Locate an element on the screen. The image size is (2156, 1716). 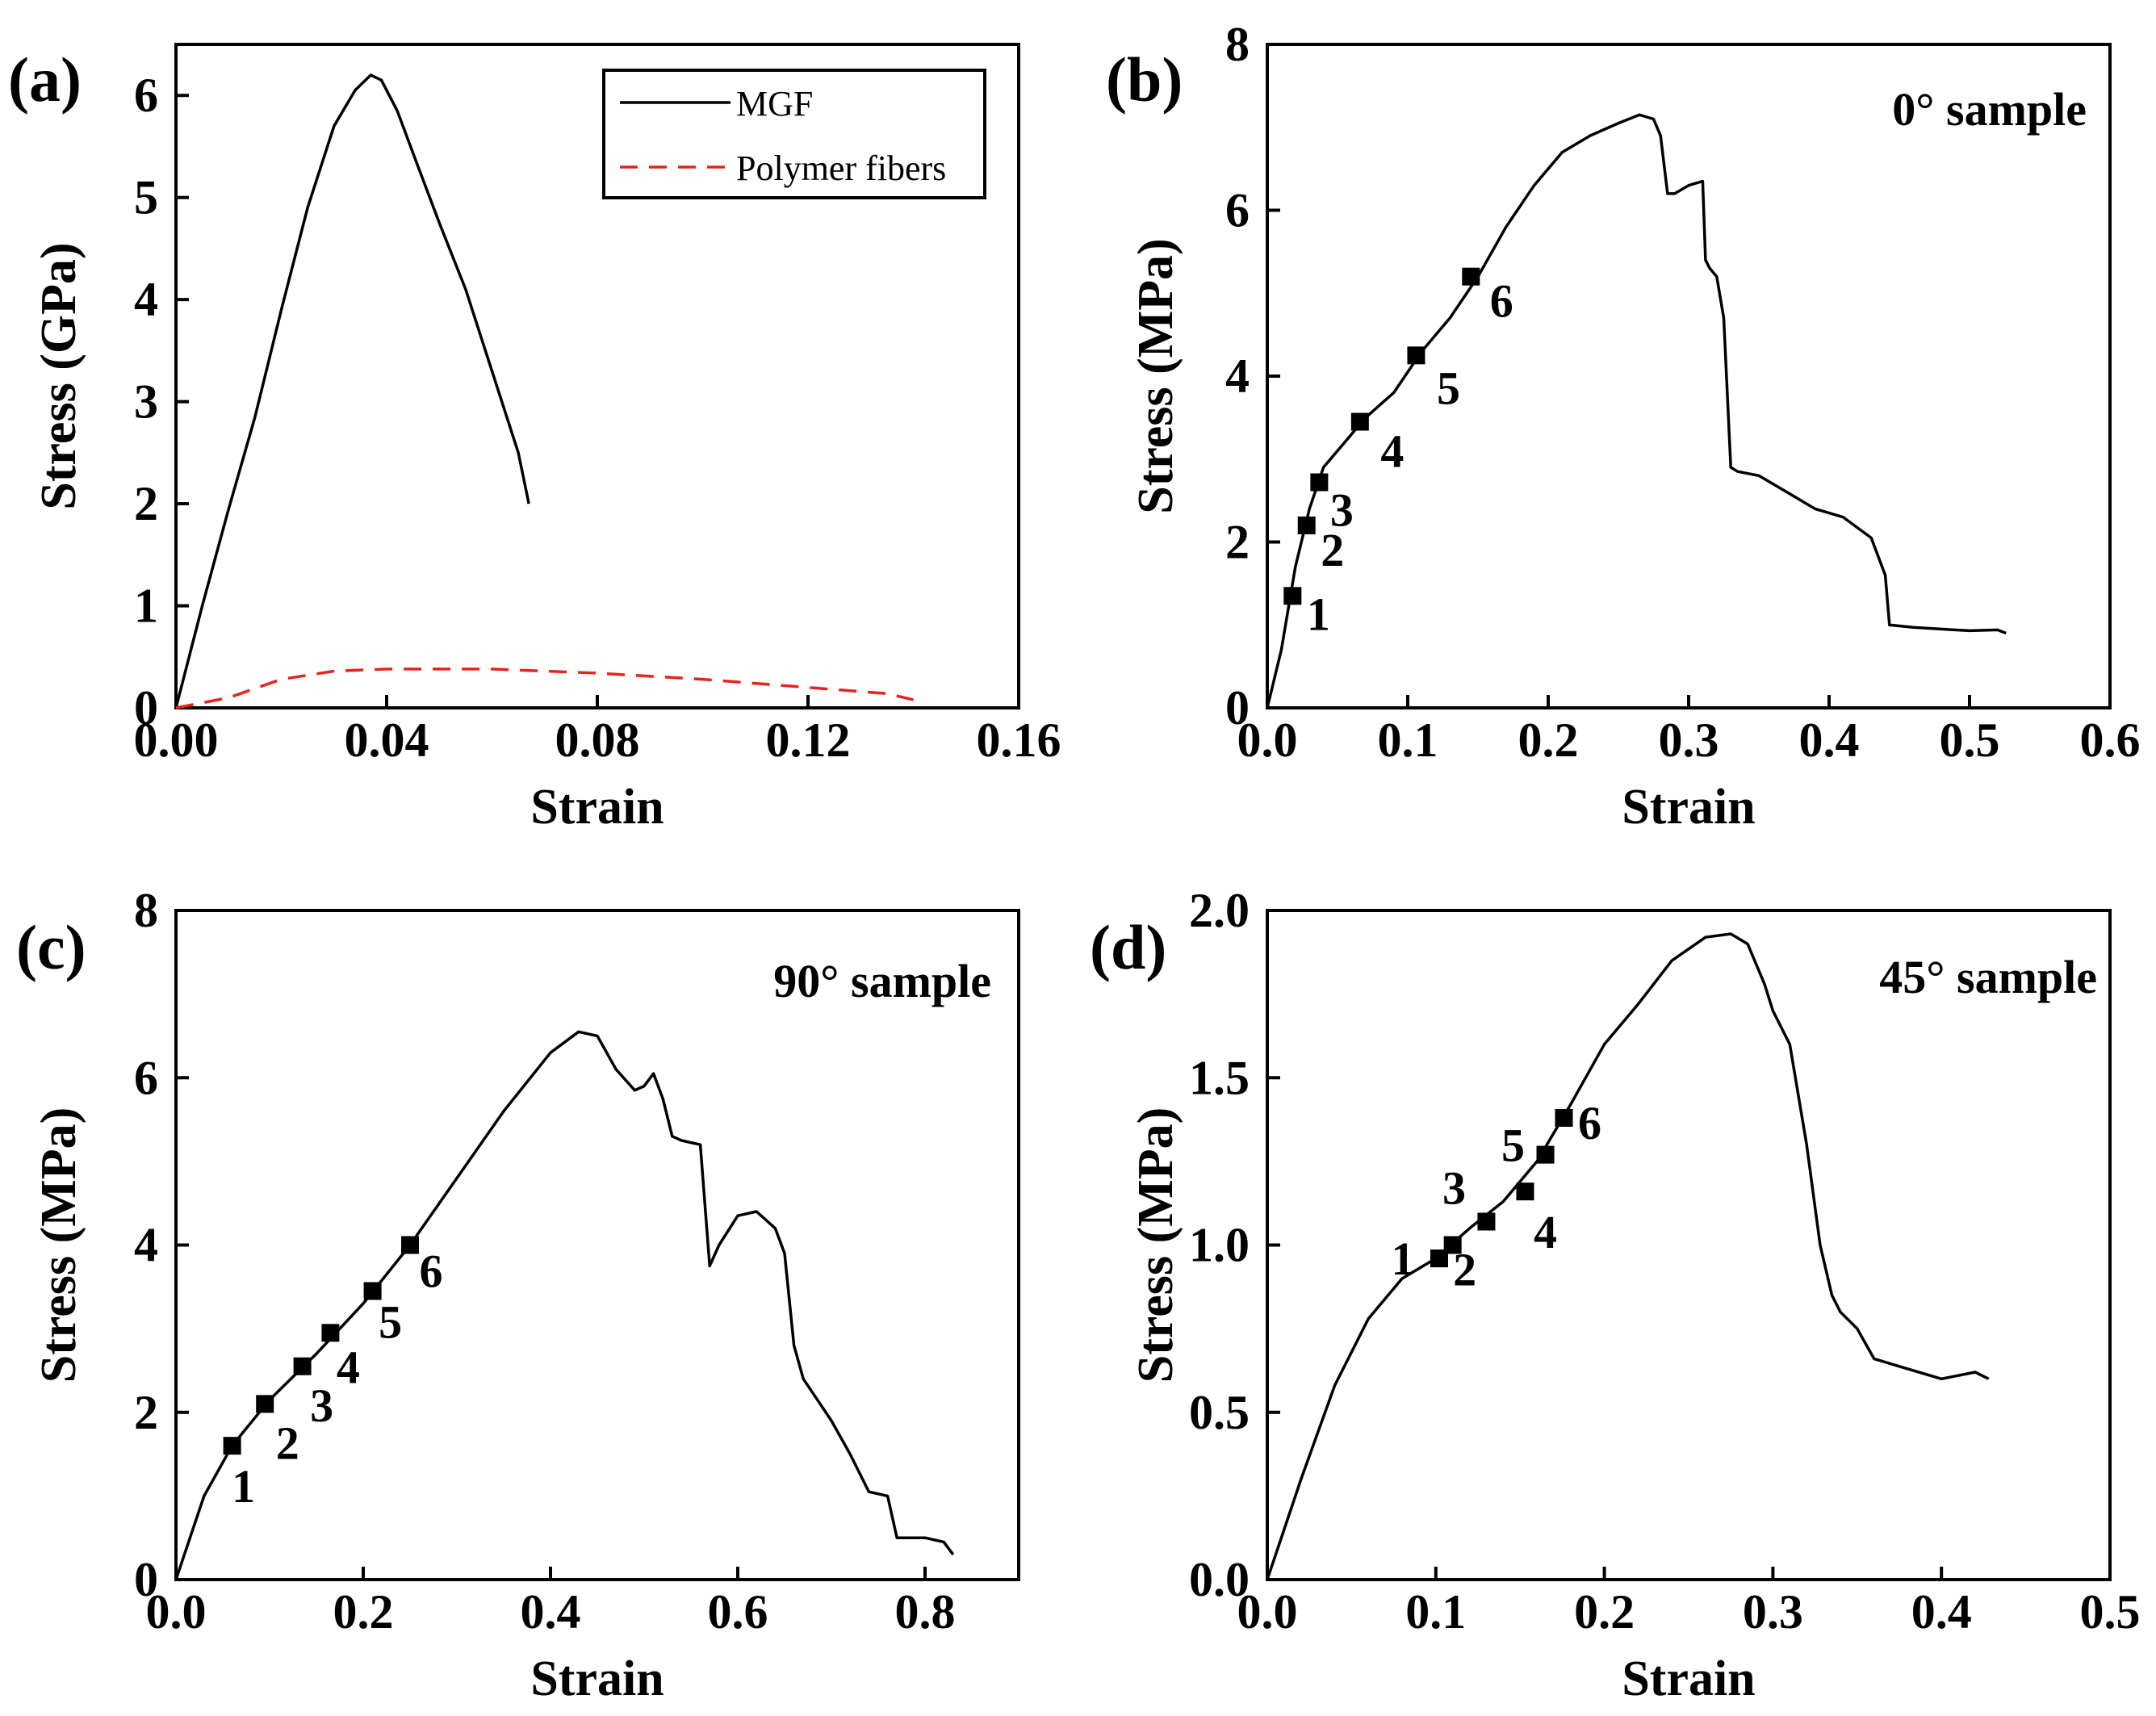
sample-annotation: 90° sample is located at coordinates (882, 981).